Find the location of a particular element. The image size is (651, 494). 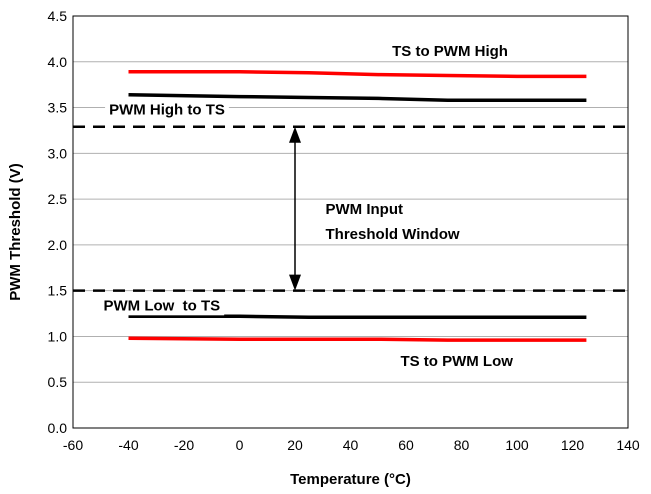

y-tick-label: 2.0 is located at coordinates (58, 245).